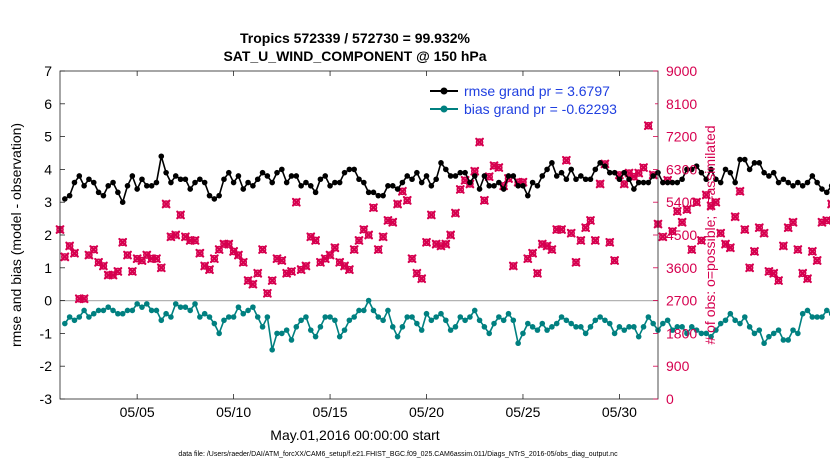 This screenshot has height=470, width=830. Describe the element at coordinates (681, 104) in the screenshot. I see `y-right-tick-label: 8100` at that location.